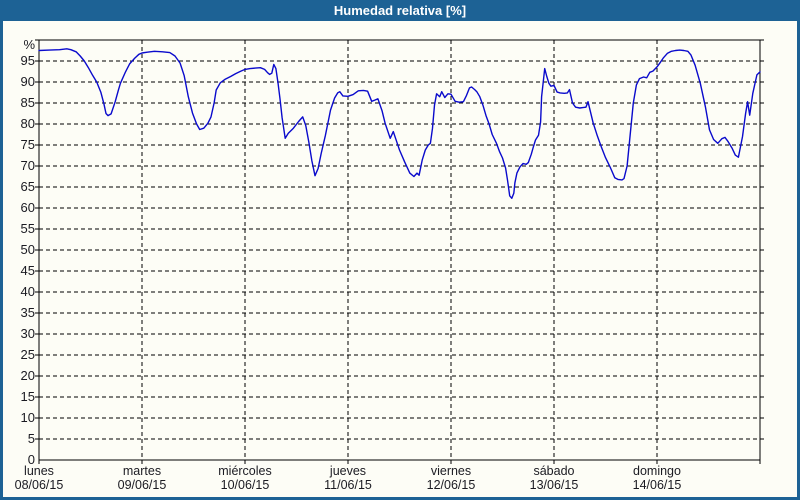 This screenshot has height=500, width=800. What do you see at coordinates (657, 485) in the screenshot?
I see `x-axis-date-label: 14/06/15` at bounding box center [657, 485].